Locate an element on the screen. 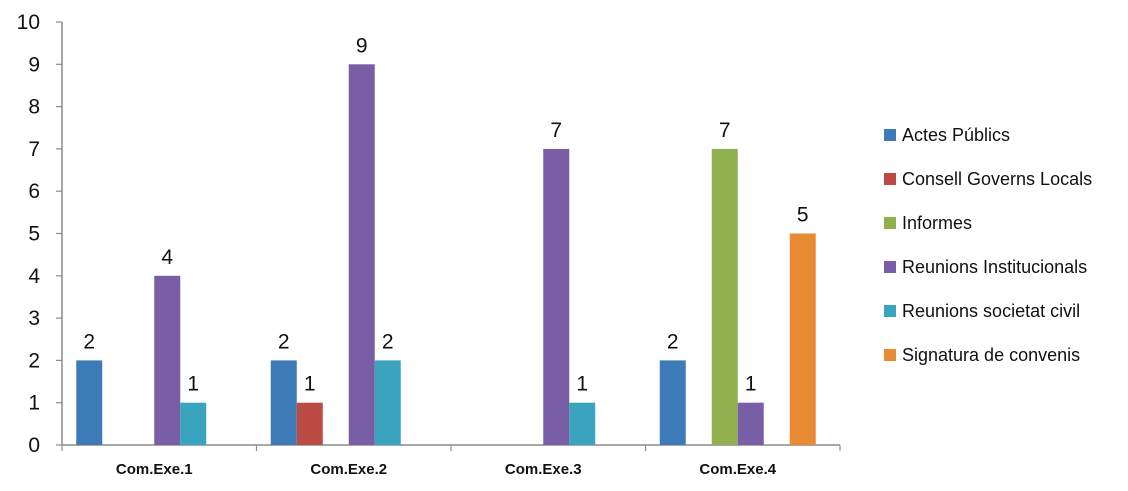  y-tick-label: 6 is located at coordinates (34, 191).